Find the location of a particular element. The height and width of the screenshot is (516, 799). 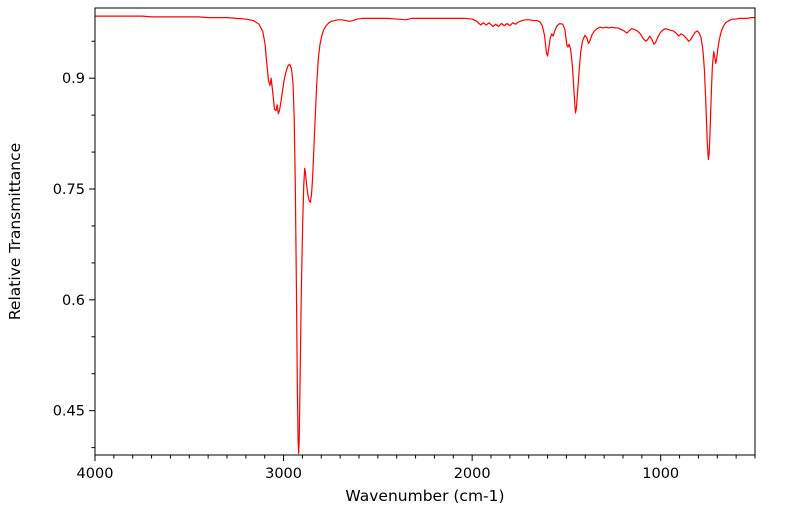

x-tick-label: 3000 is located at coordinates (283, 474).